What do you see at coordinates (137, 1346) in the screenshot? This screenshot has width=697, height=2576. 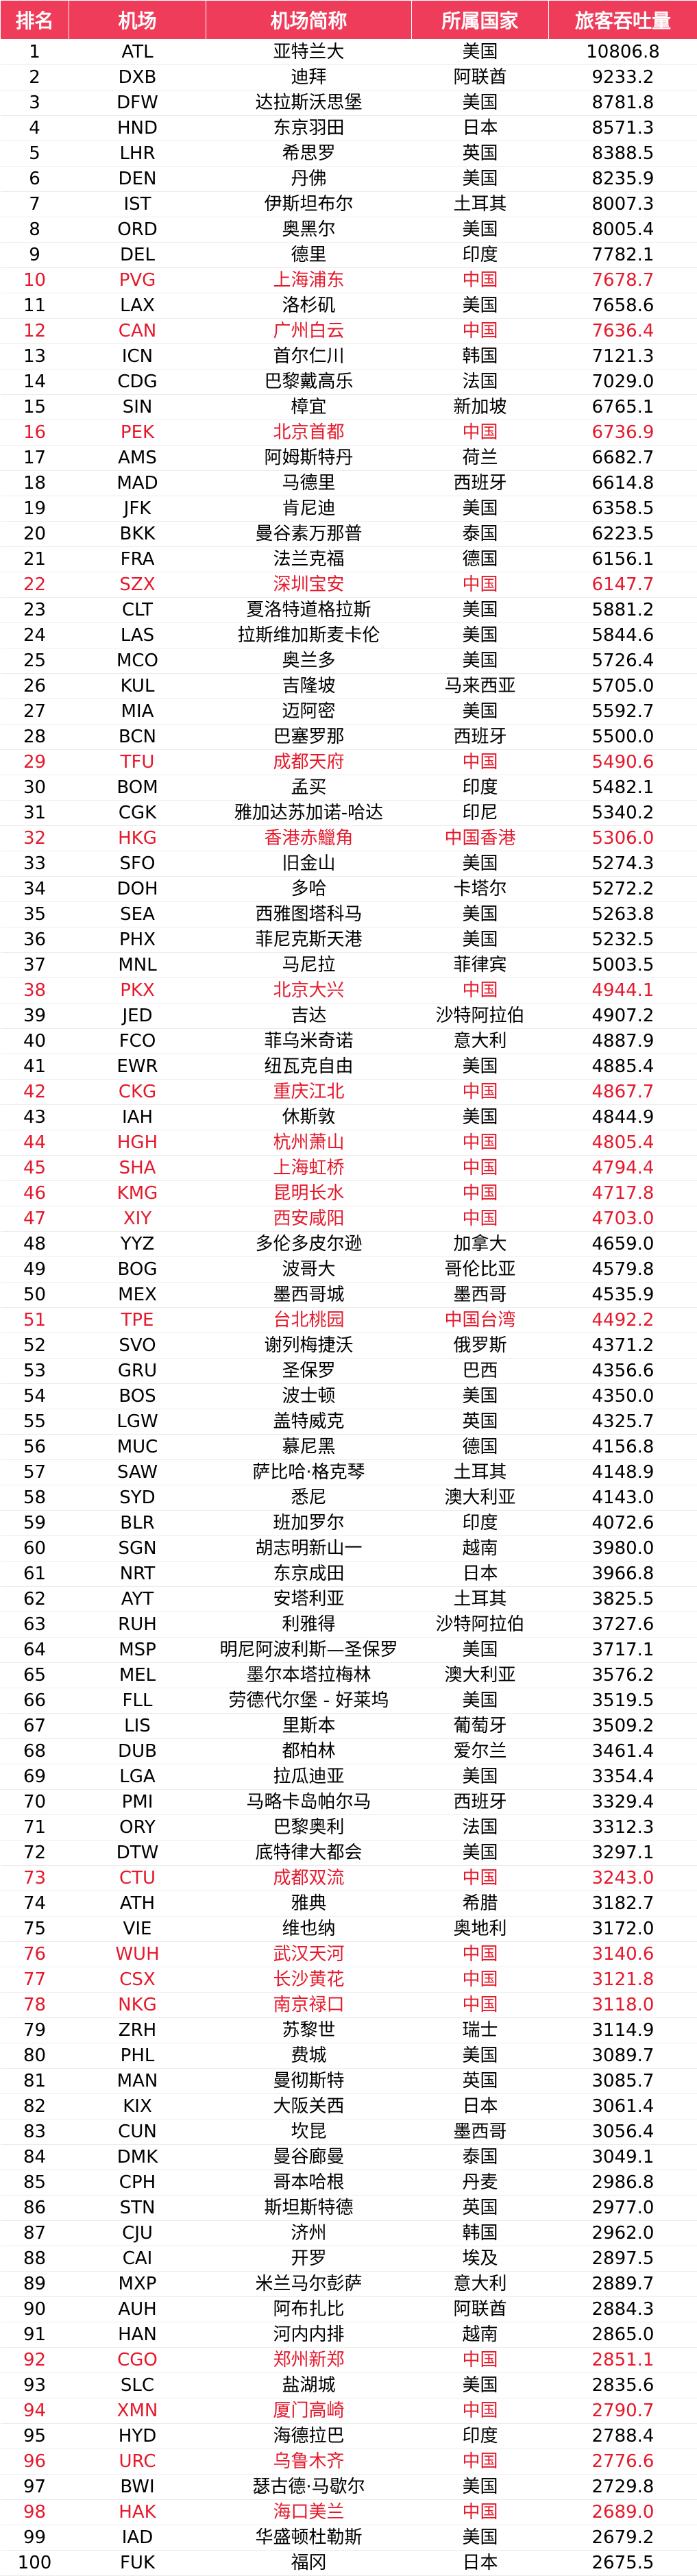 I see `code-cell: SVO` at bounding box center [137, 1346].